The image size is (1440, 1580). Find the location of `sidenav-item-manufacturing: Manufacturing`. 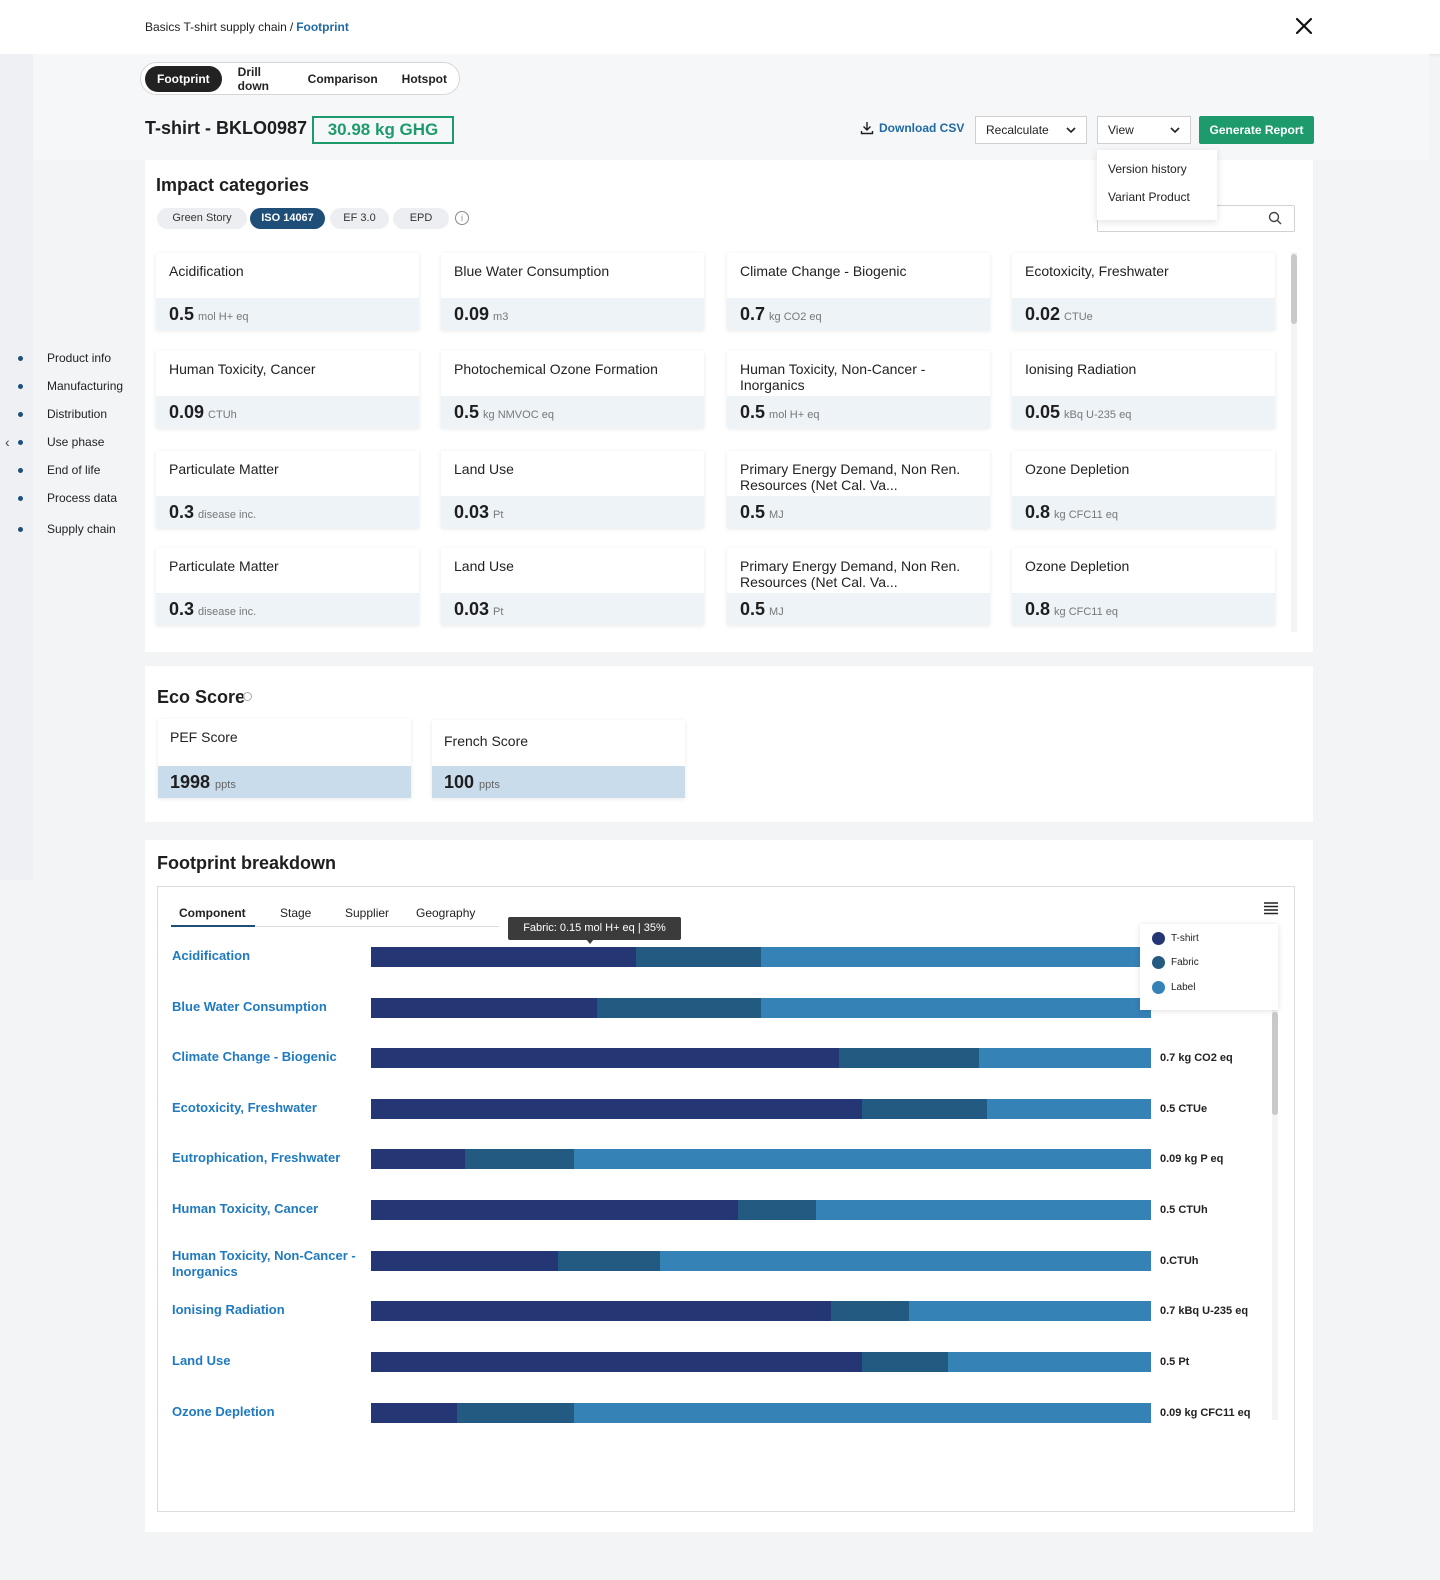

sidenav-item-manufacturing: Manufacturing is located at coordinates (70, 387).